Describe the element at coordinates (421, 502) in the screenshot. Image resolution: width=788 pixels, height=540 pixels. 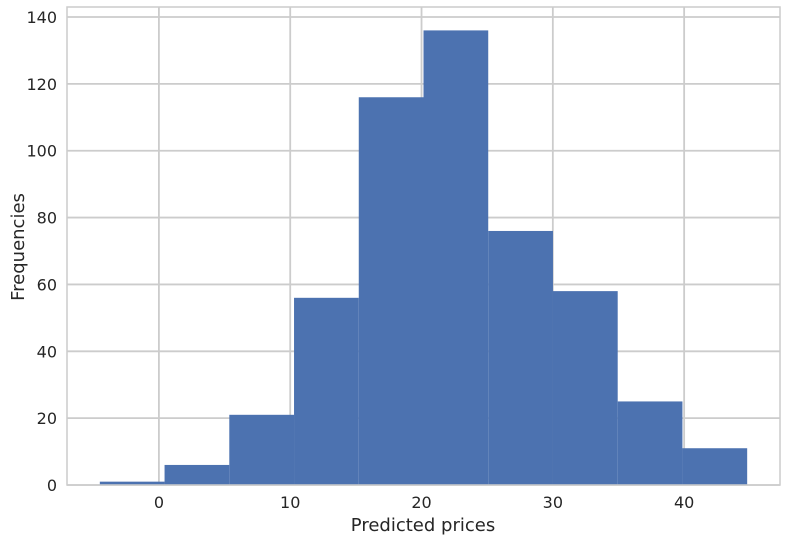
I see `x-tick-label: 20` at that location.